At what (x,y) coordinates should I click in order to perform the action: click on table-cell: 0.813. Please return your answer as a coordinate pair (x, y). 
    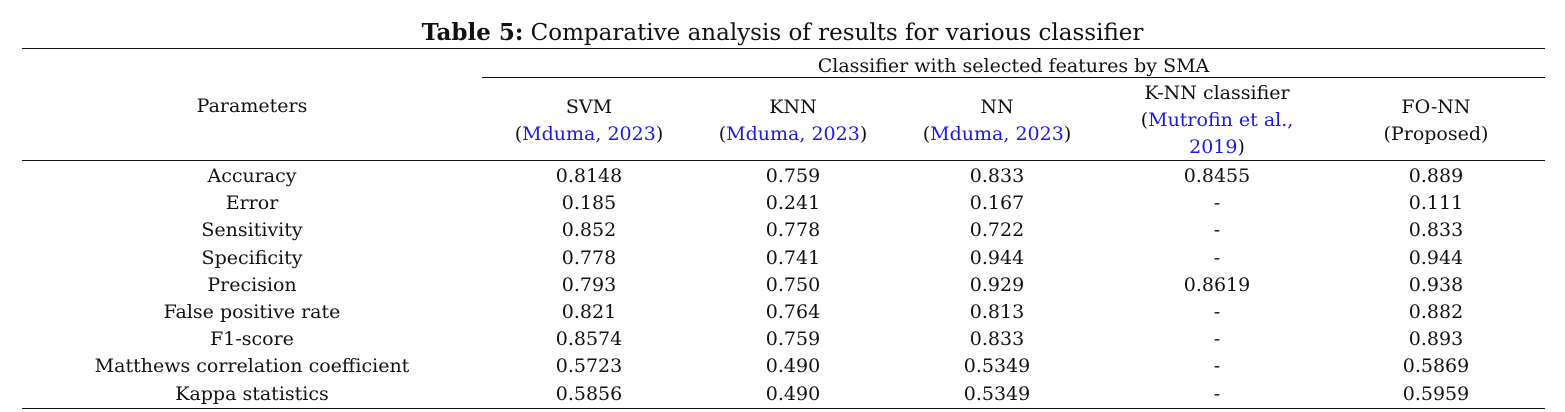
    Looking at the image, I should click on (997, 312).